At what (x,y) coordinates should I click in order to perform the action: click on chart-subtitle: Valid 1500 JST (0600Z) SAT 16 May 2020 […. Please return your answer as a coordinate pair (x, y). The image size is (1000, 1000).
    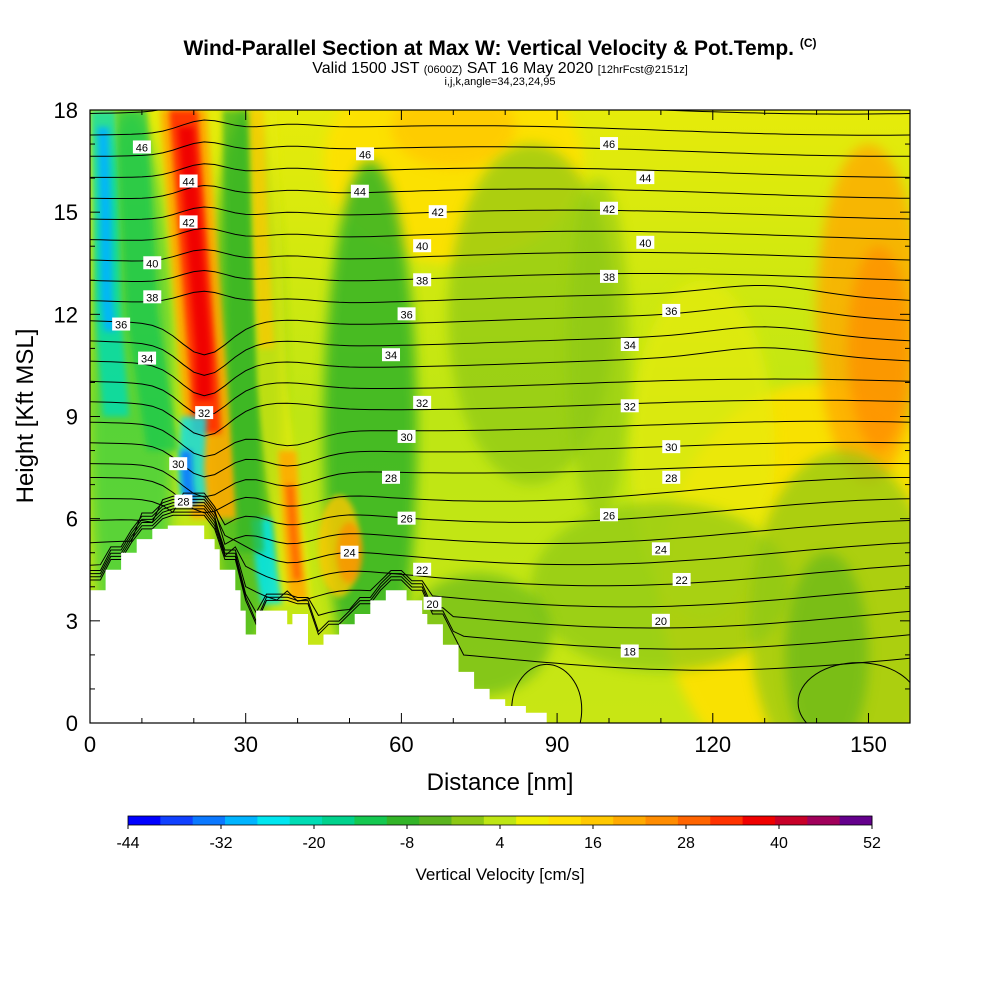
    Looking at the image, I should click on (500, 69).